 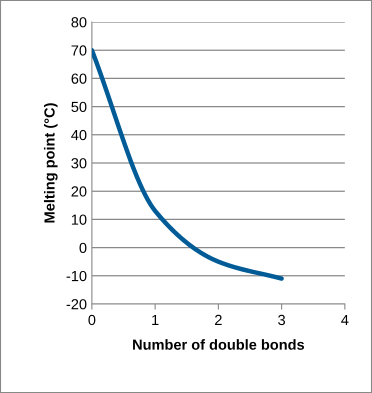 What do you see at coordinates (79, 191) in the screenshot?
I see `y-tick-label: 20` at bounding box center [79, 191].